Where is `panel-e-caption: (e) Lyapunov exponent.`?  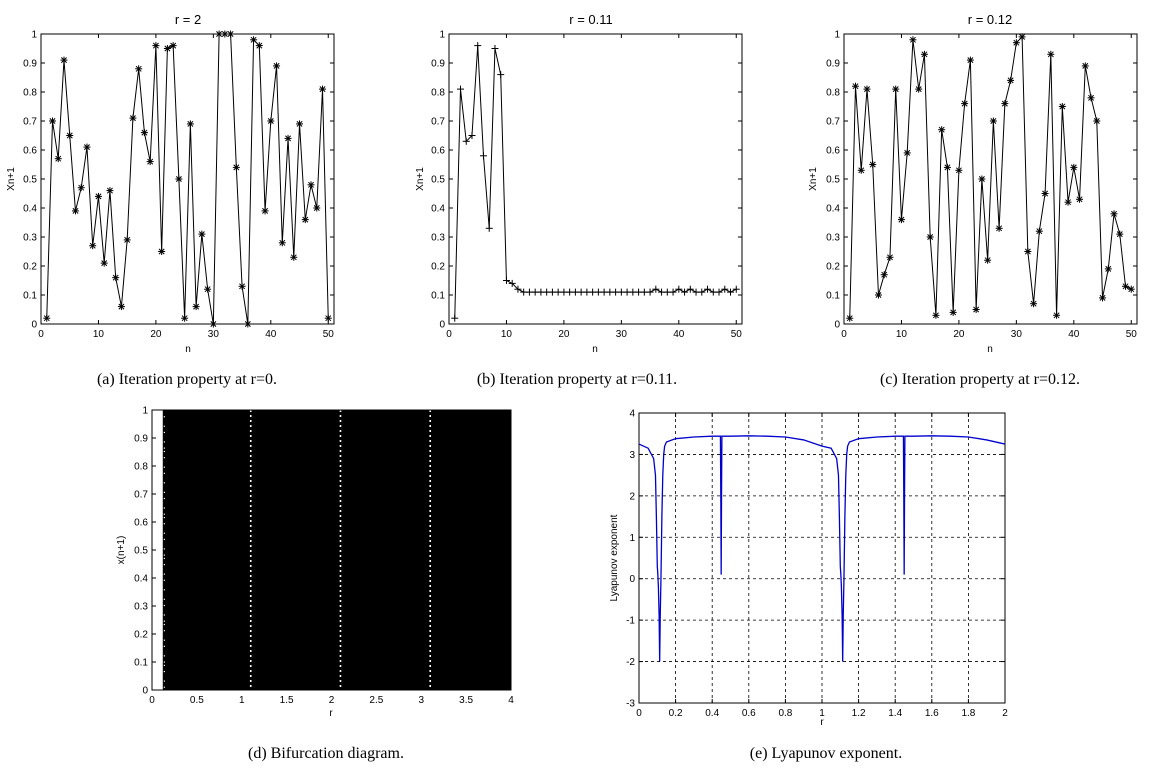 panel-e-caption: (e) Lyapunov exponent. is located at coordinates (826, 753).